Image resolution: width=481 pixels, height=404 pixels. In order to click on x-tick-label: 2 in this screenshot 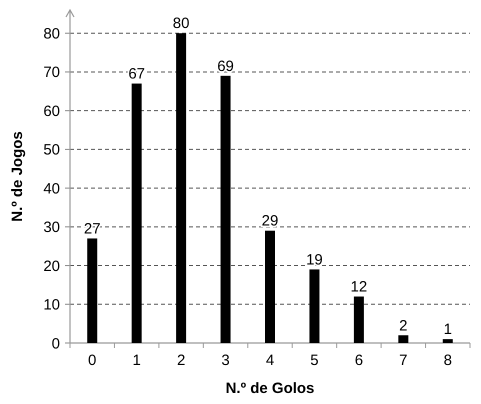, I will do `click(181, 360)`.